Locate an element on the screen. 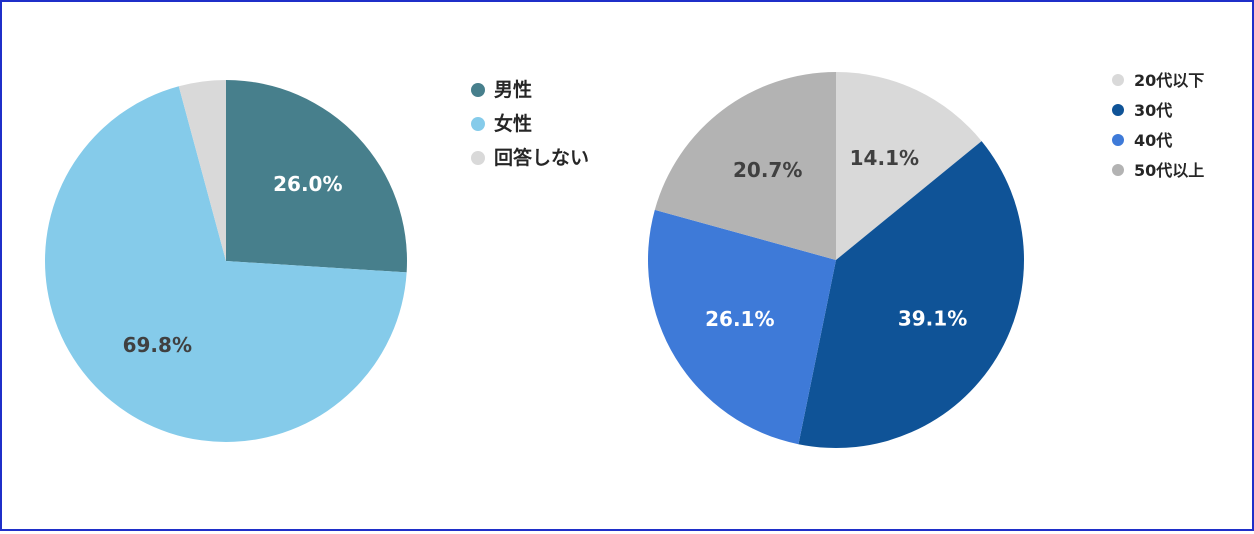  slice-label-1-0: 14.1% is located at coordinates (884, 158).